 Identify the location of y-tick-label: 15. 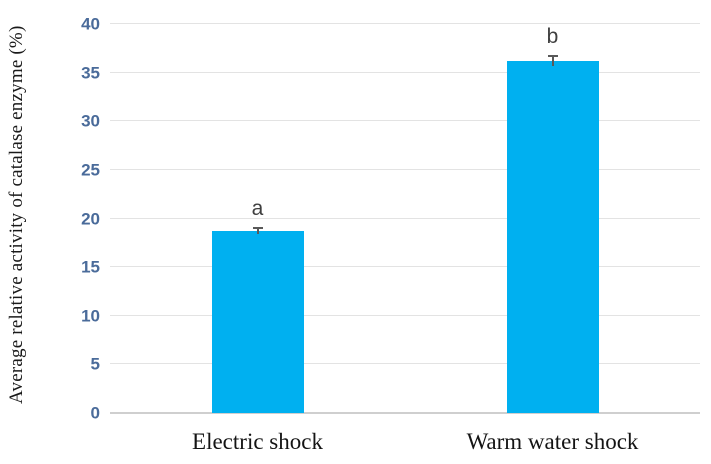
(90, 267).